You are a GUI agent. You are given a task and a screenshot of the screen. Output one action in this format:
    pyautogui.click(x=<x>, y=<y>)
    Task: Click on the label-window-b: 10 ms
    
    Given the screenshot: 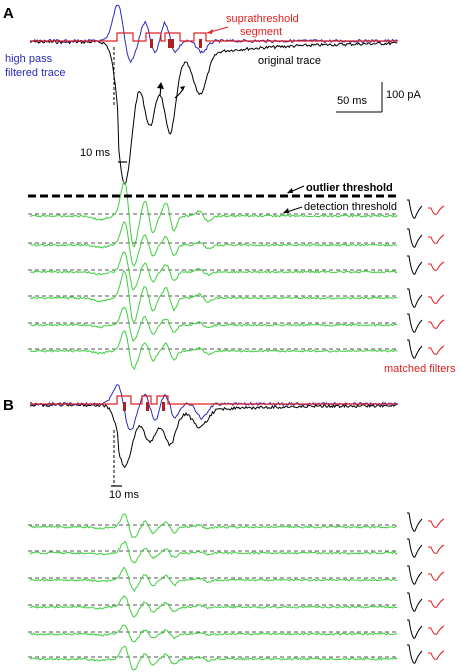 What is the action you would take?
    pyautogui.click(x=124, y=495)
    